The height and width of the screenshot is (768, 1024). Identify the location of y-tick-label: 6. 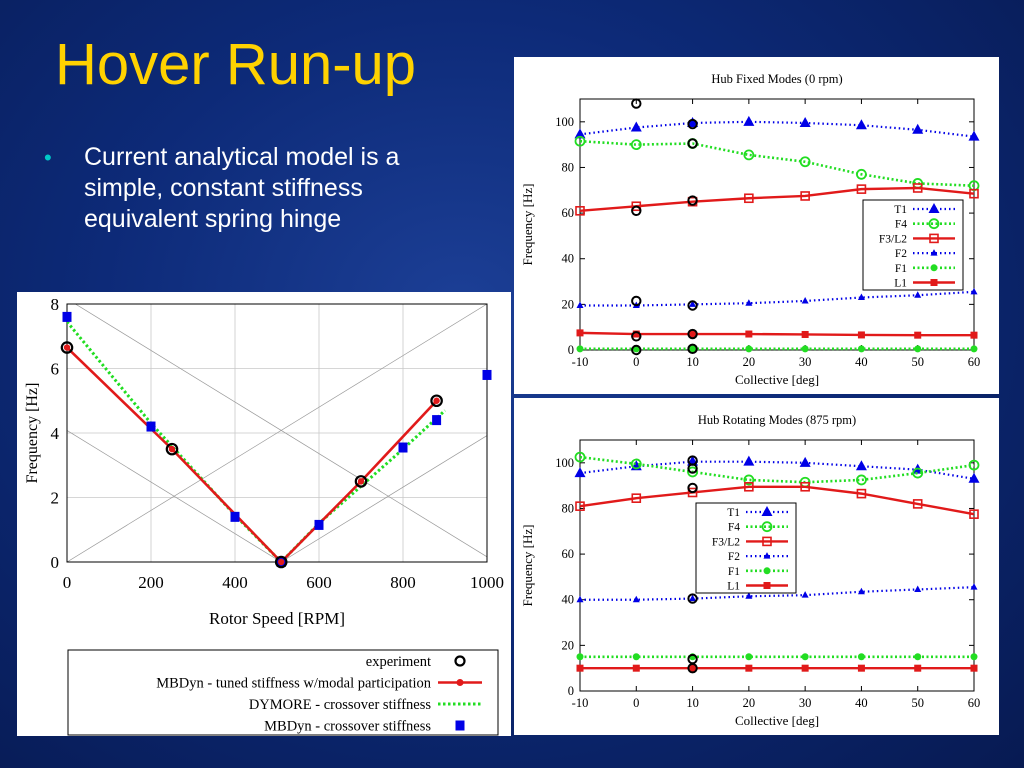
(55, 369).